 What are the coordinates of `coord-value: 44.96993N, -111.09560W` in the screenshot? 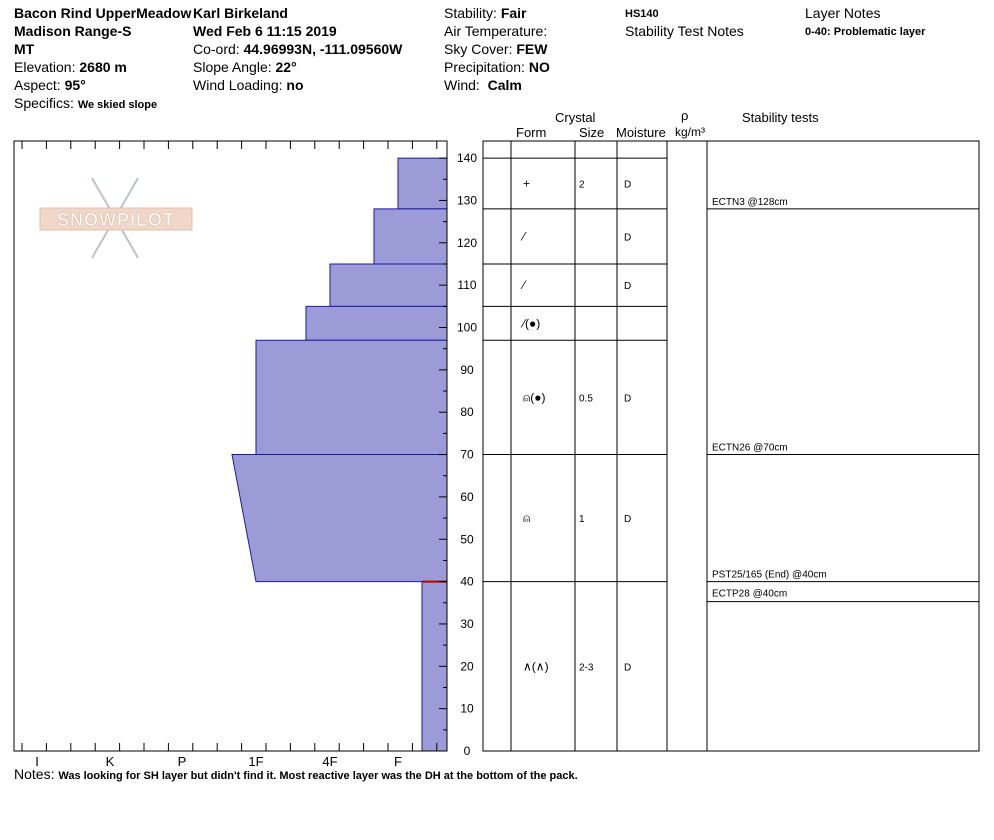 It's located at (323, 49).